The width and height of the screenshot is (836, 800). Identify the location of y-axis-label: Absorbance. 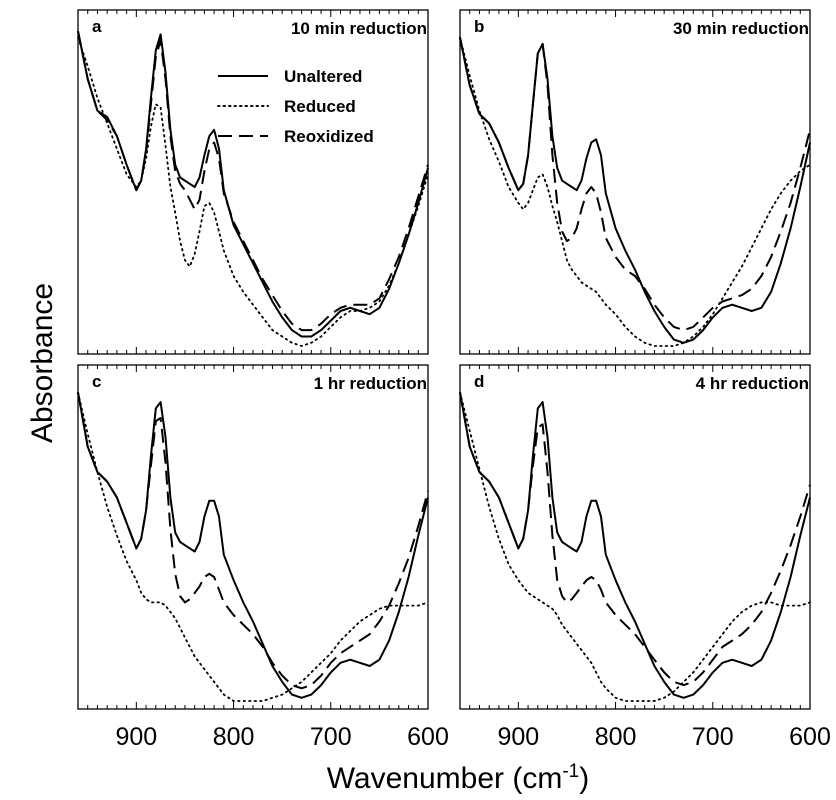
(42, 363).